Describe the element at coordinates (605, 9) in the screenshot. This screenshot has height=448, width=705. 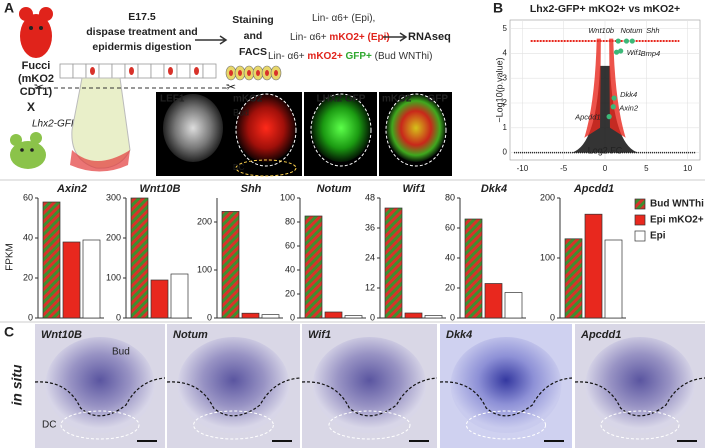
I see `chart-title: Lhx2-GFP+ mKO2+ vs mKO2+` at that location.